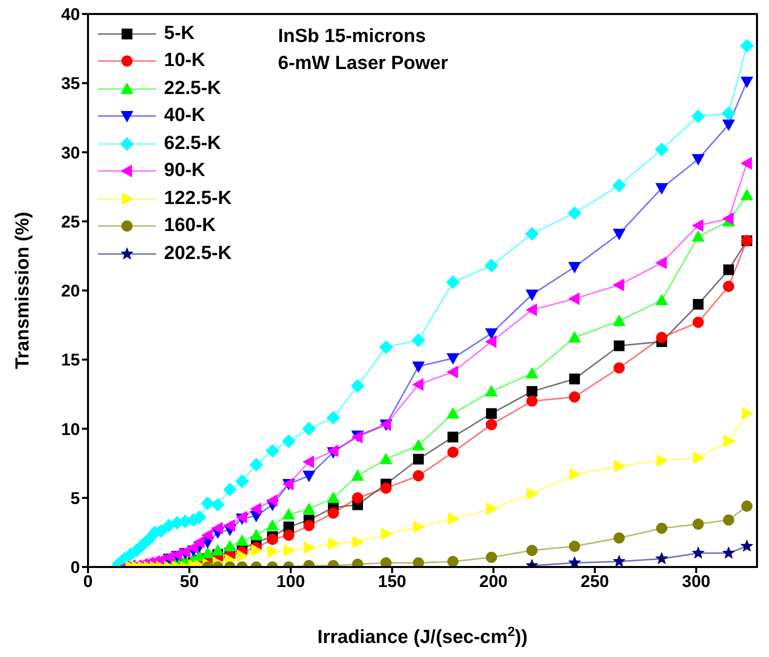 The image size is (769, 657). What do you see at coordinates (392, 582) in the screenshot?
I see `x-tick-label: 150` at bounding box center [392, 582].